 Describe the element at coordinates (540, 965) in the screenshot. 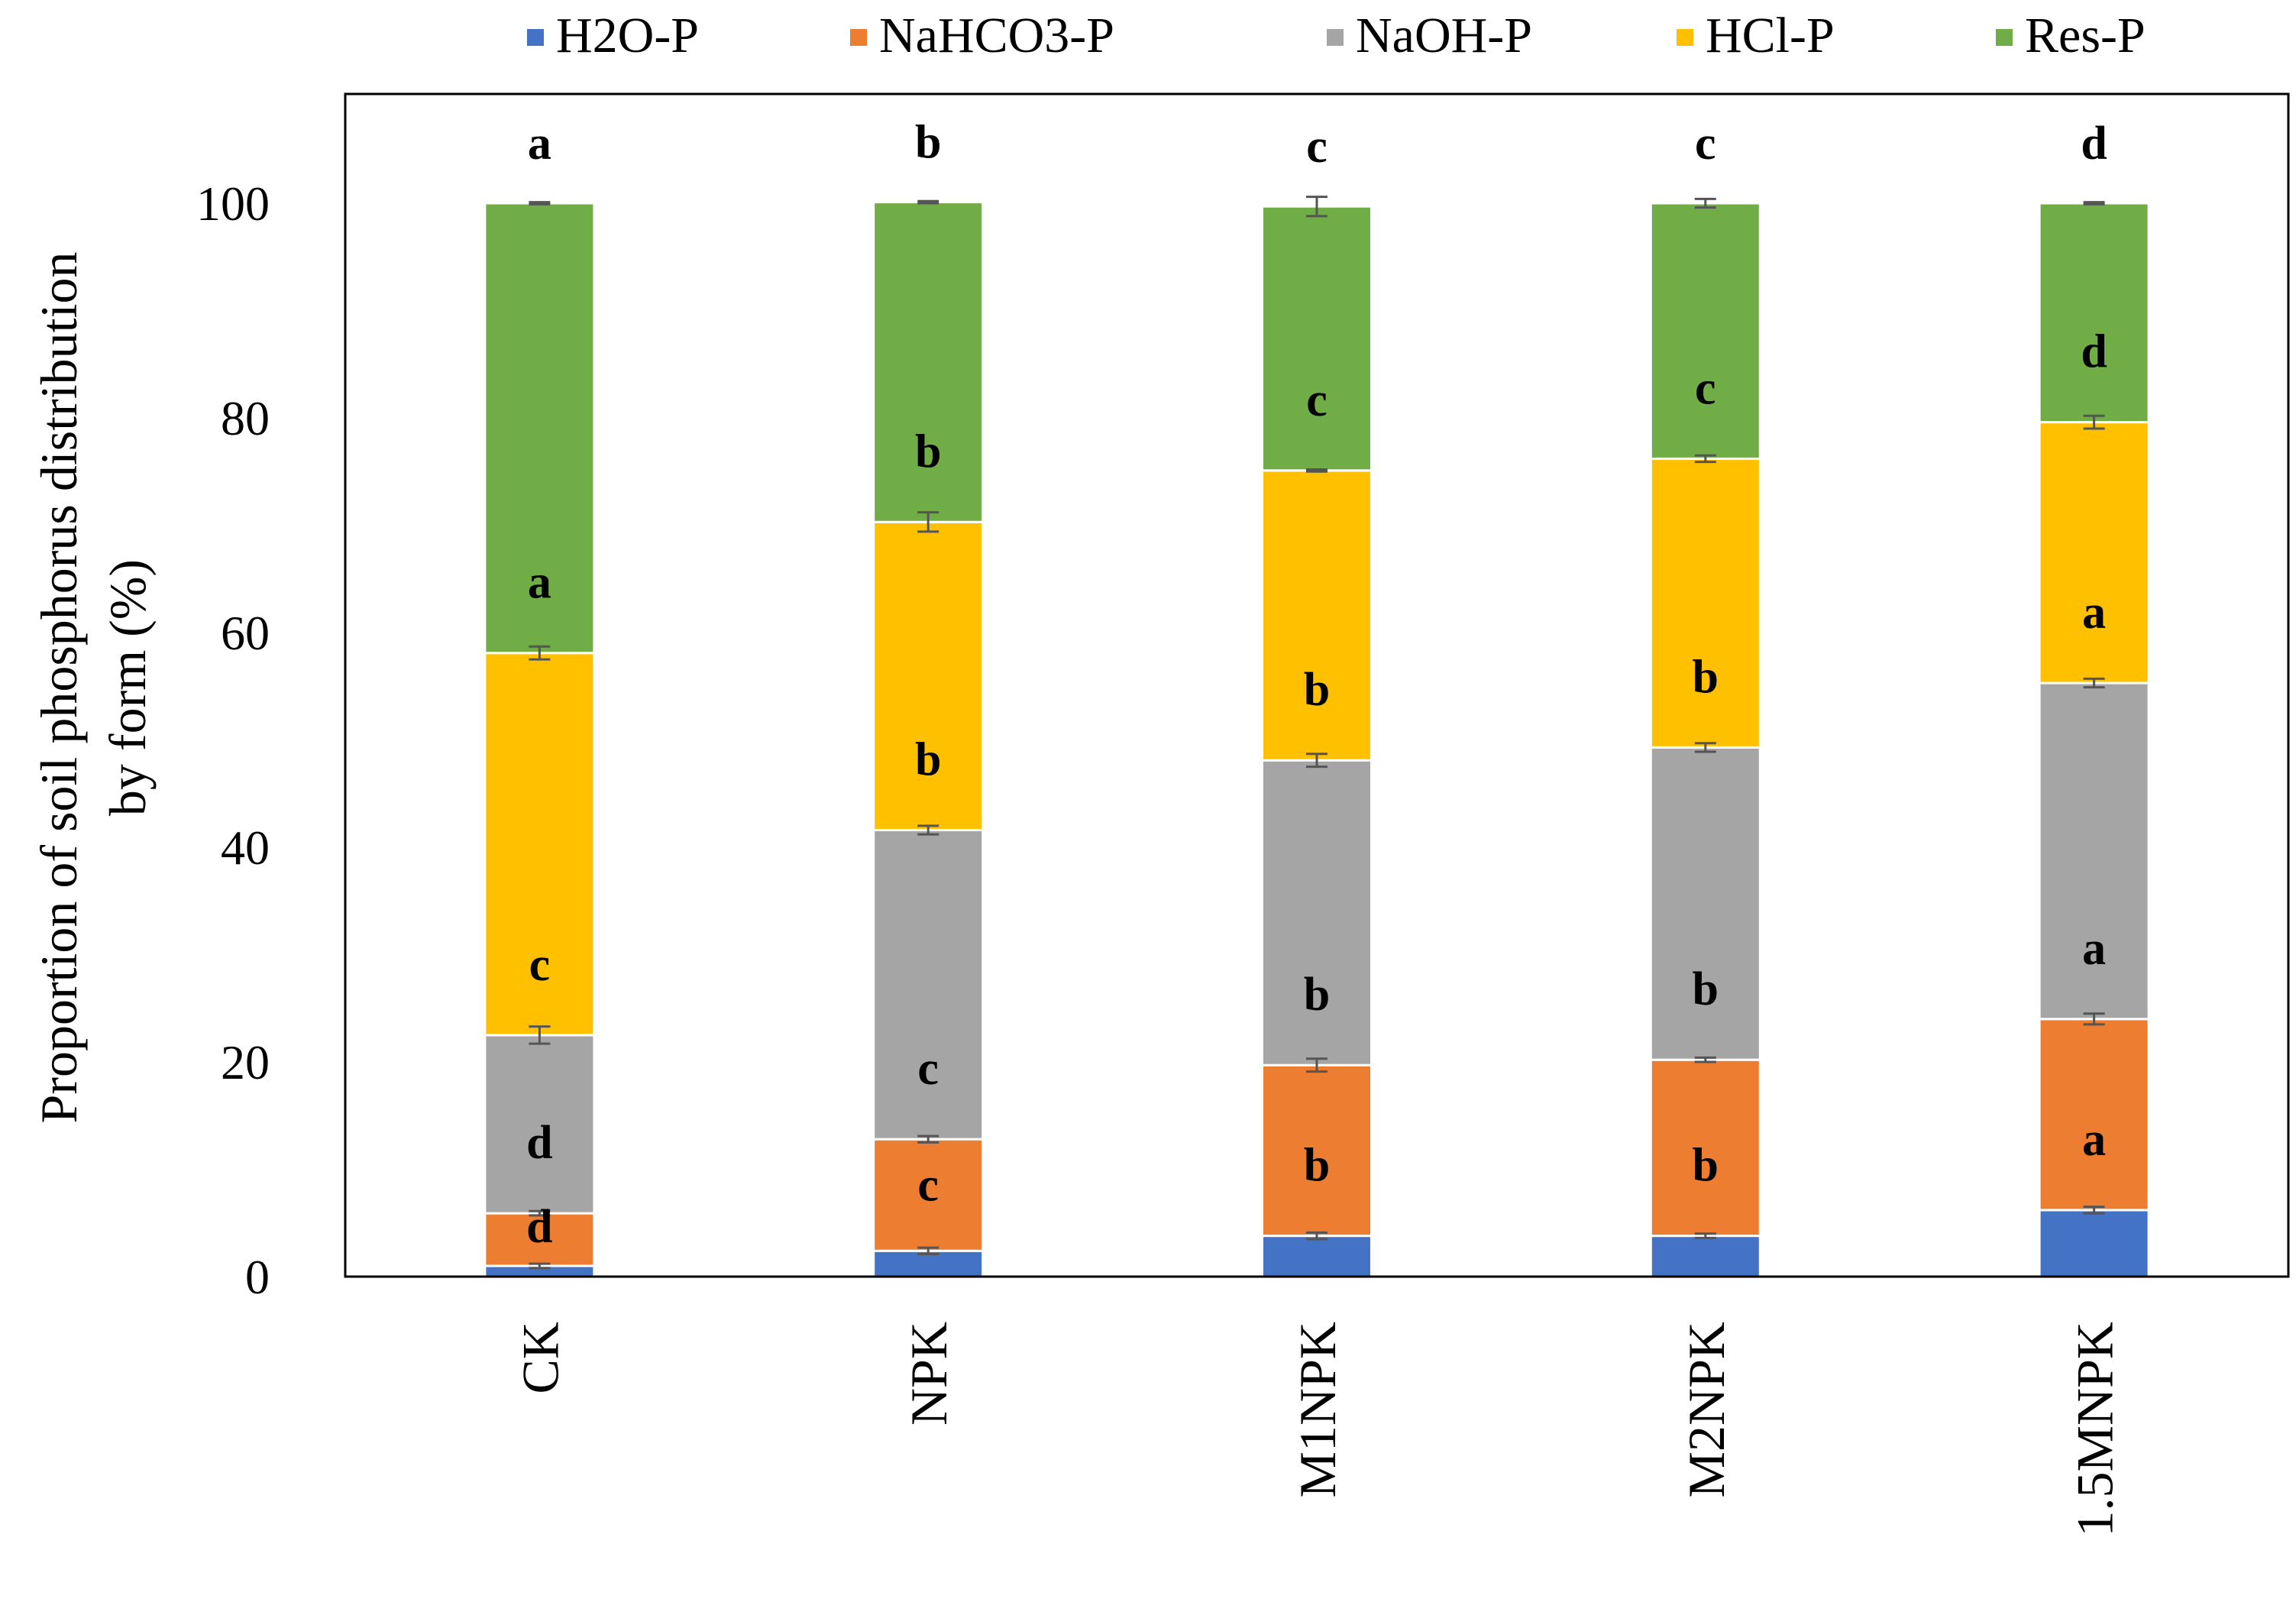

I see `letter-ck-naoh-p: c` at that location.